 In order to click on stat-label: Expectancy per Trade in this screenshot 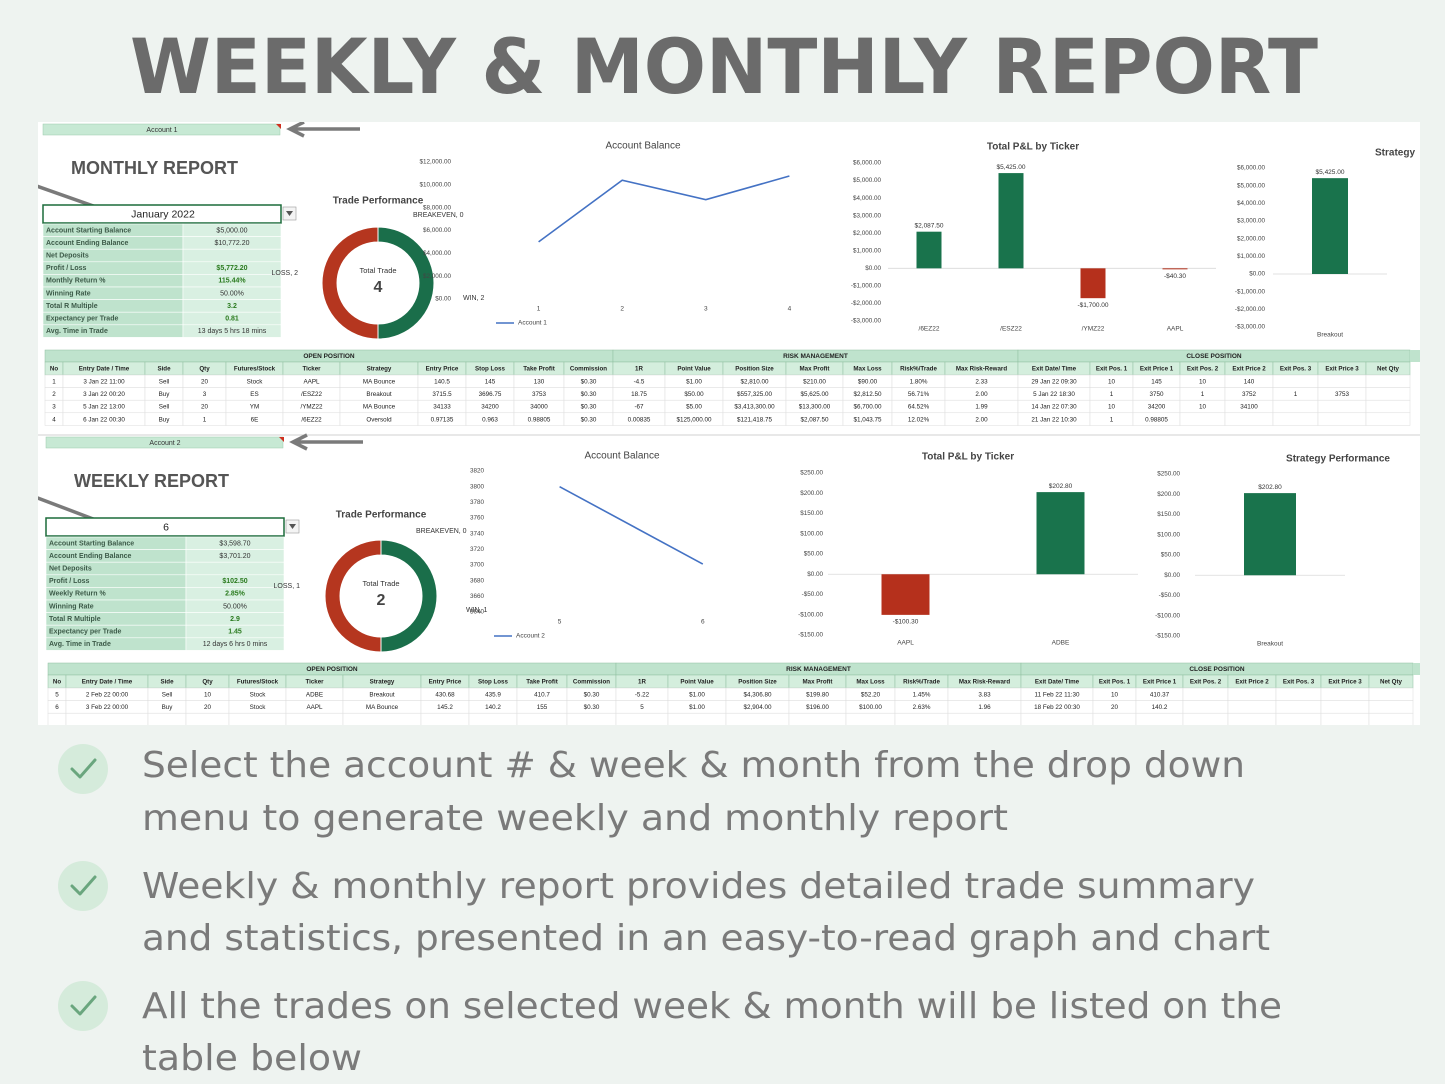, I will do `click(85, 632)`.